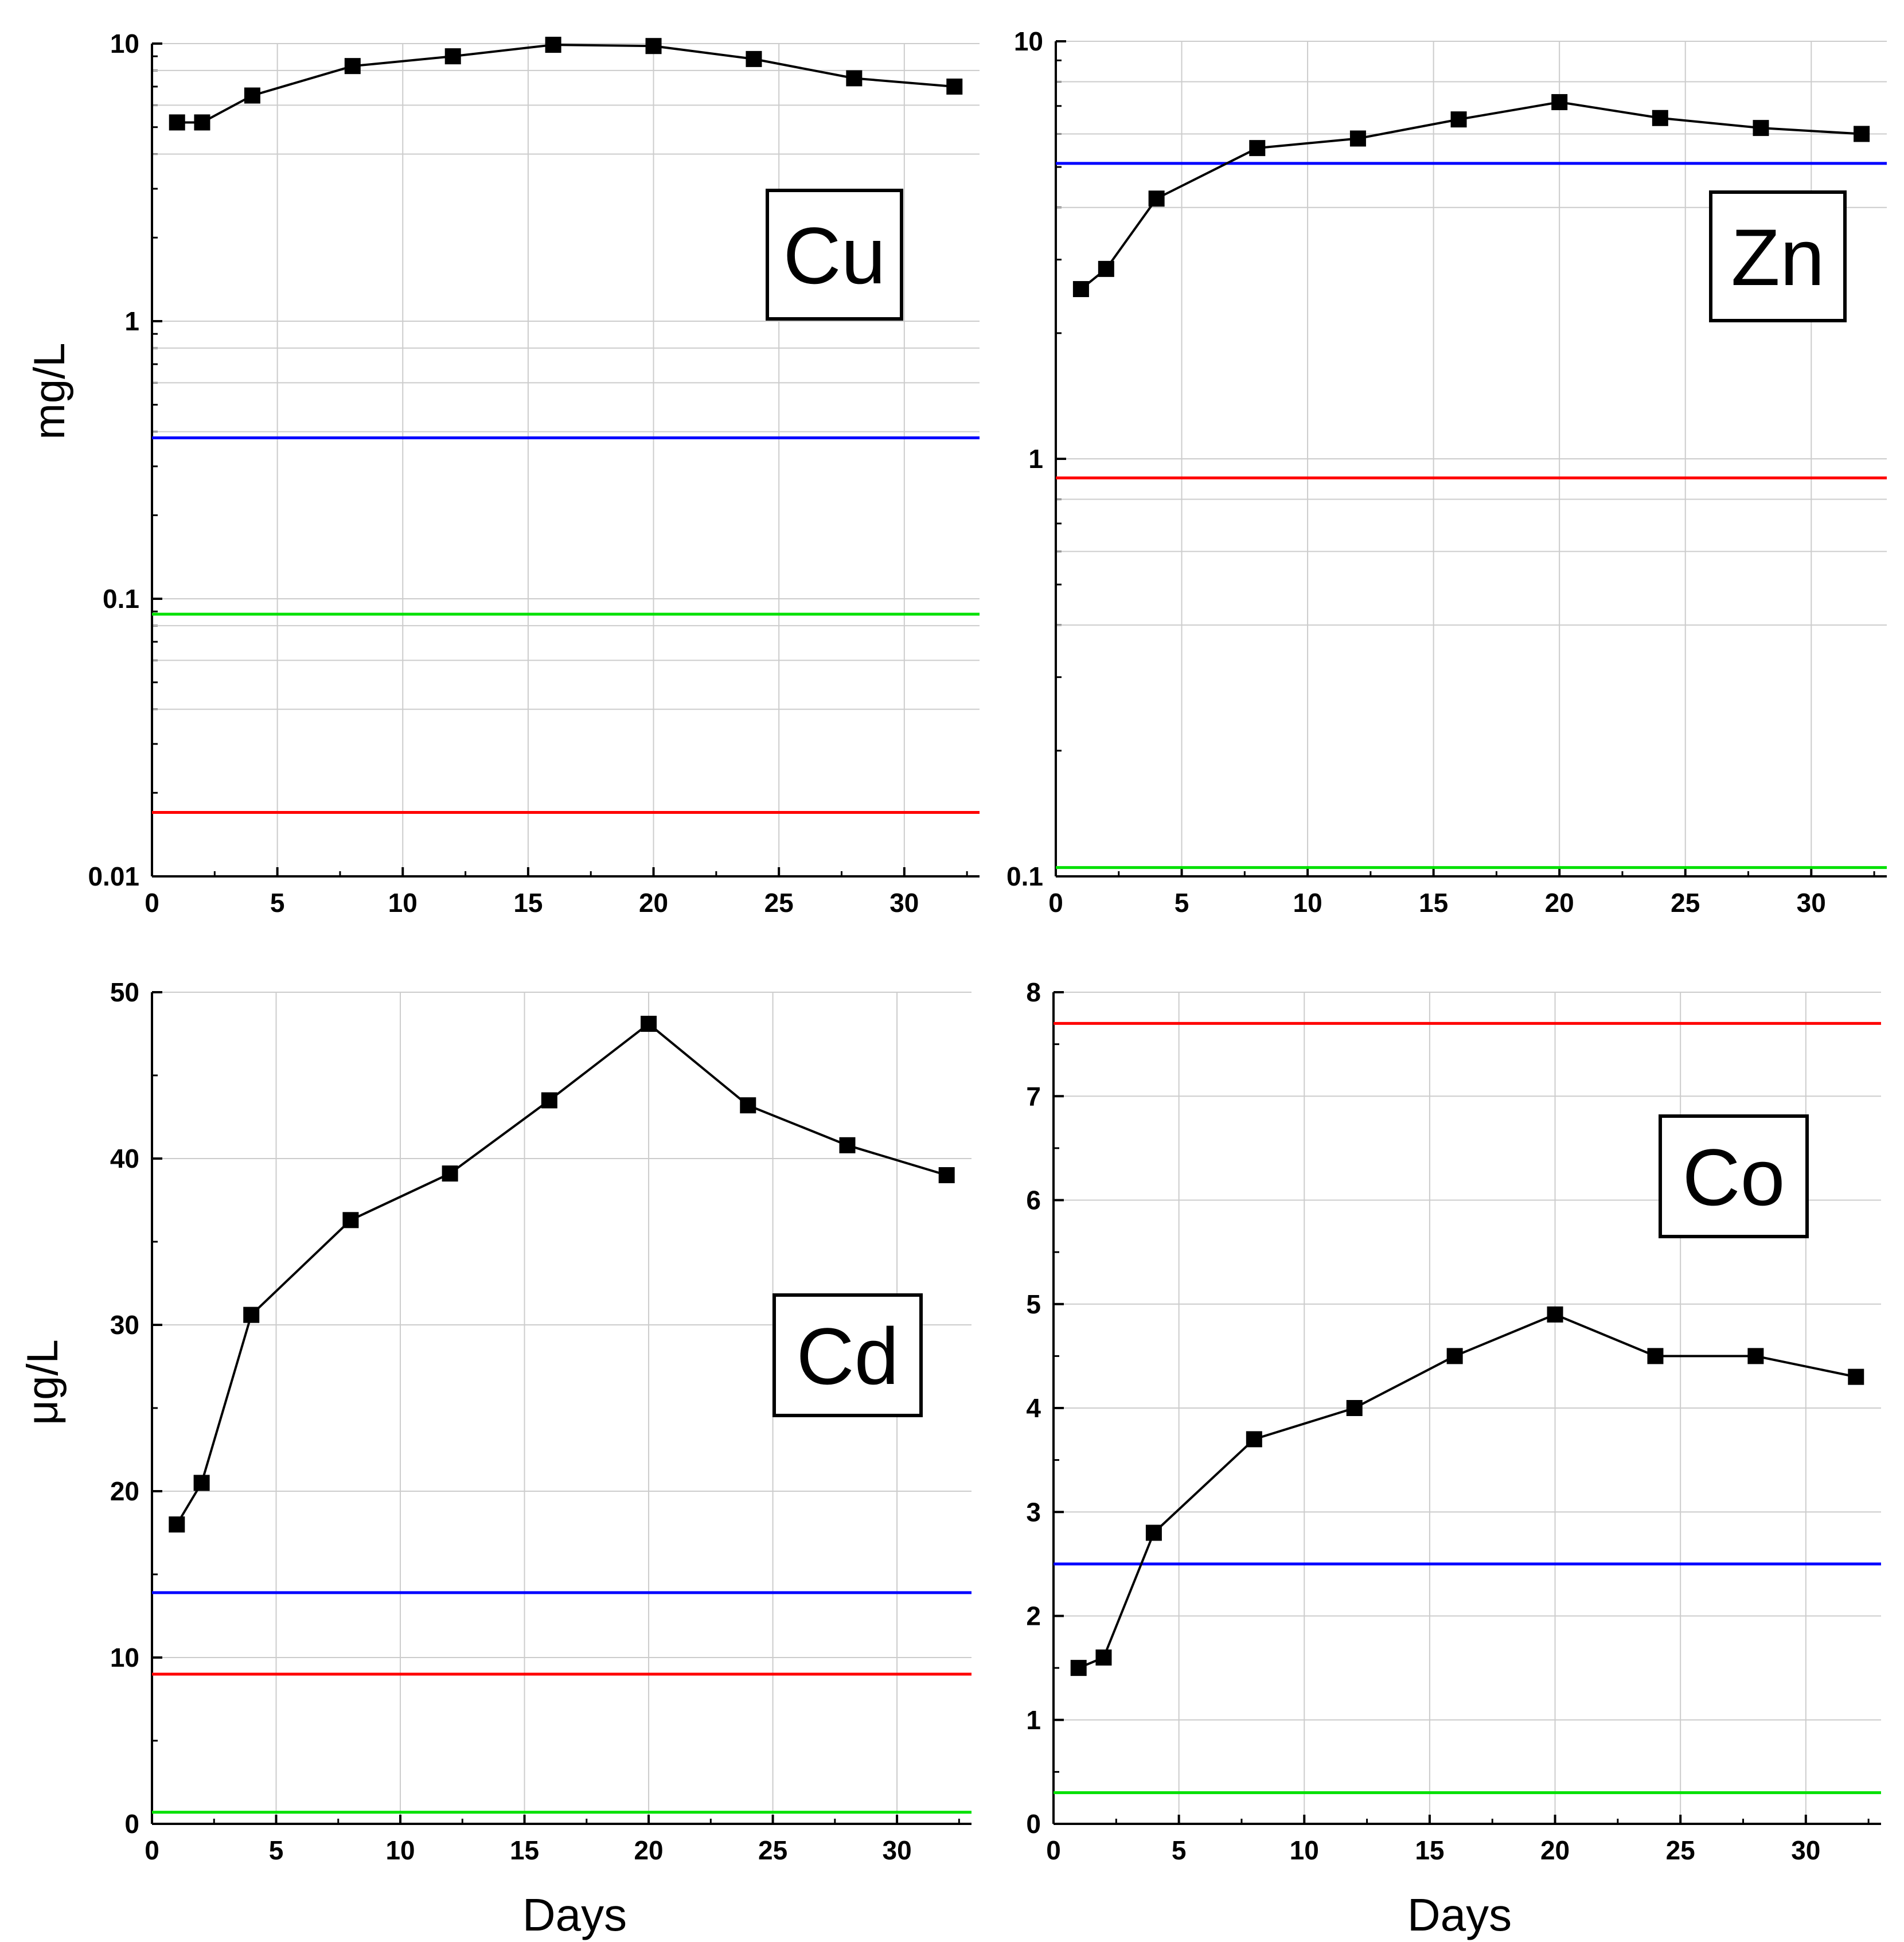 This screenshot has width=1904, height=1942. Describe the element at coordinates (125, 1657) in the screenshot. I see `cd-ytick-label: 10` at that location.